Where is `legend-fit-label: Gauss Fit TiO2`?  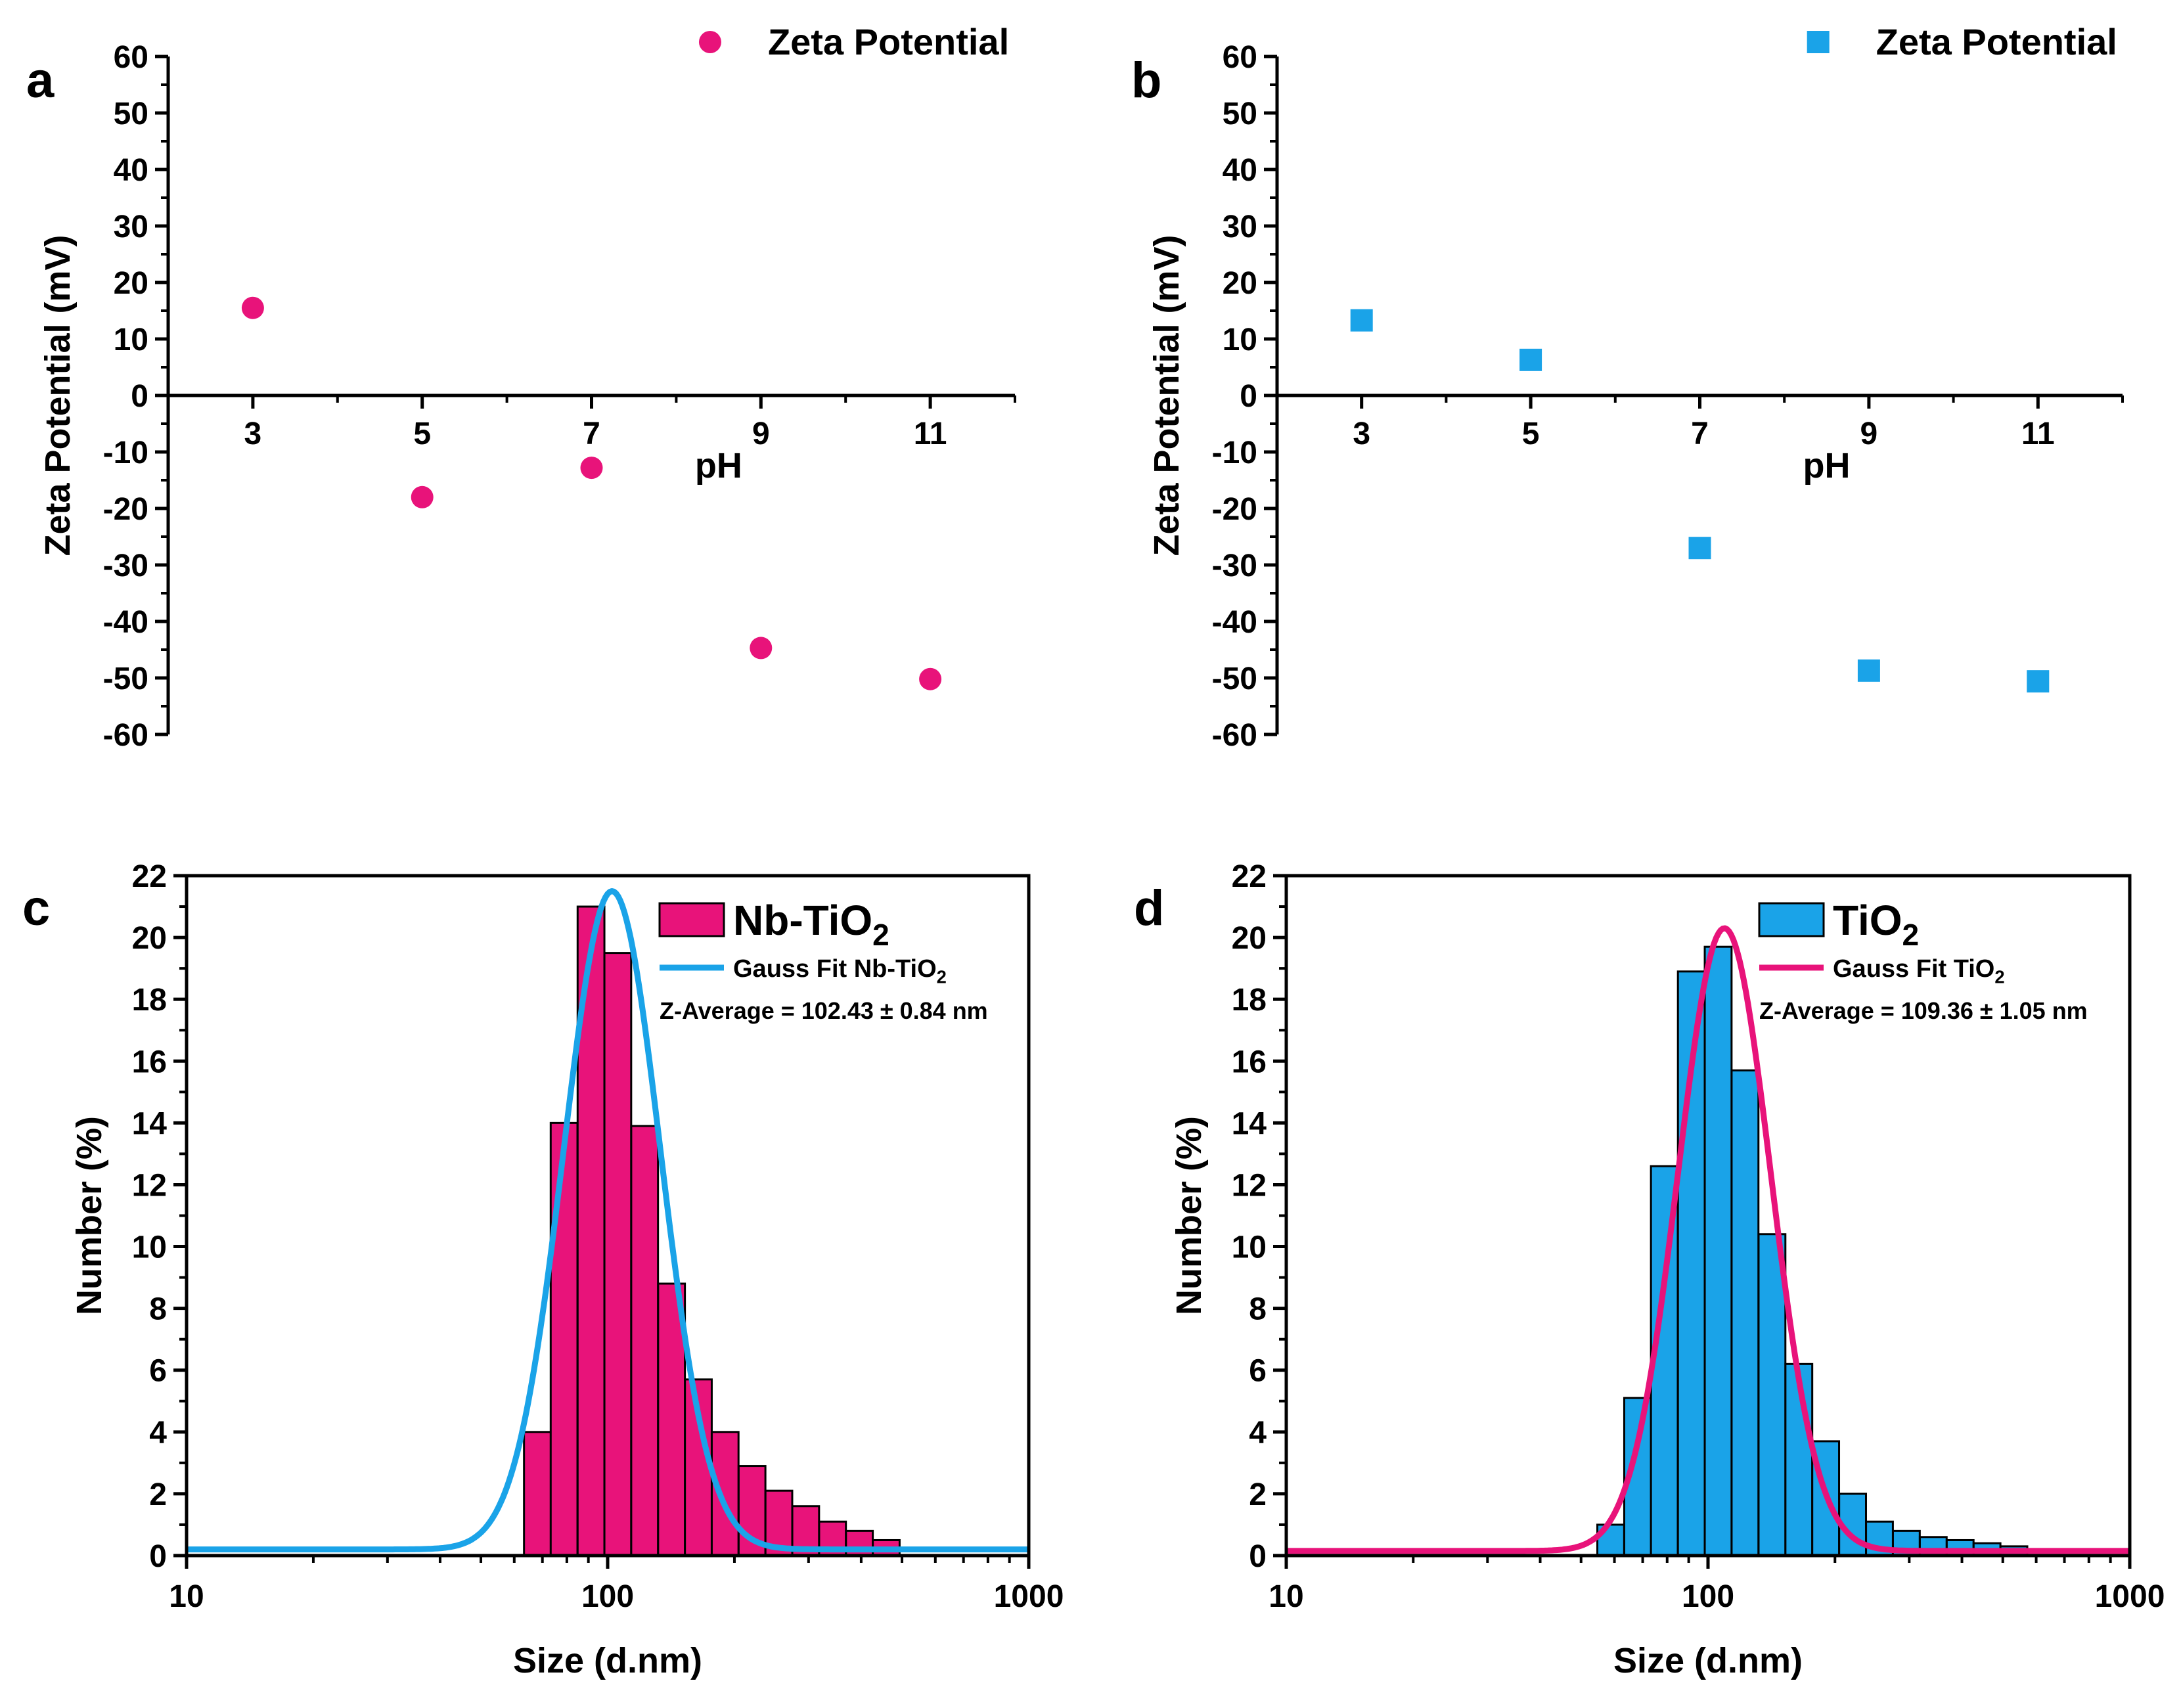 legend-fit-label: Gauss Fit TiO2 is located at coordinates (1919, 971).